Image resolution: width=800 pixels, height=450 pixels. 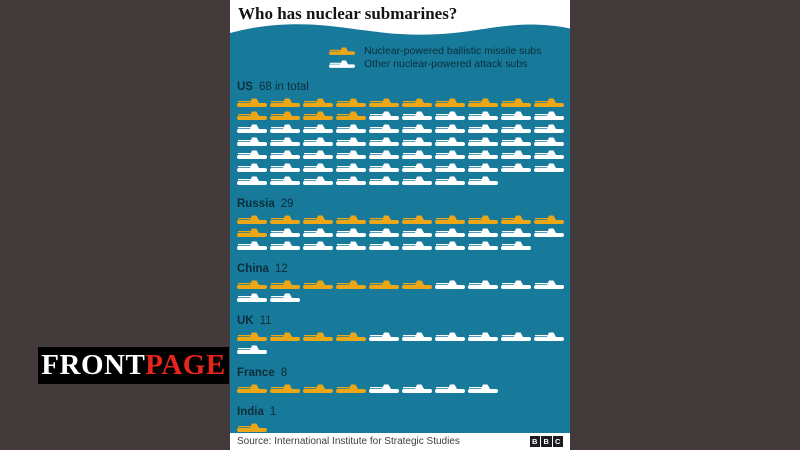 I want to click on bbc-logo: B B C, so click(x=546, y=441).